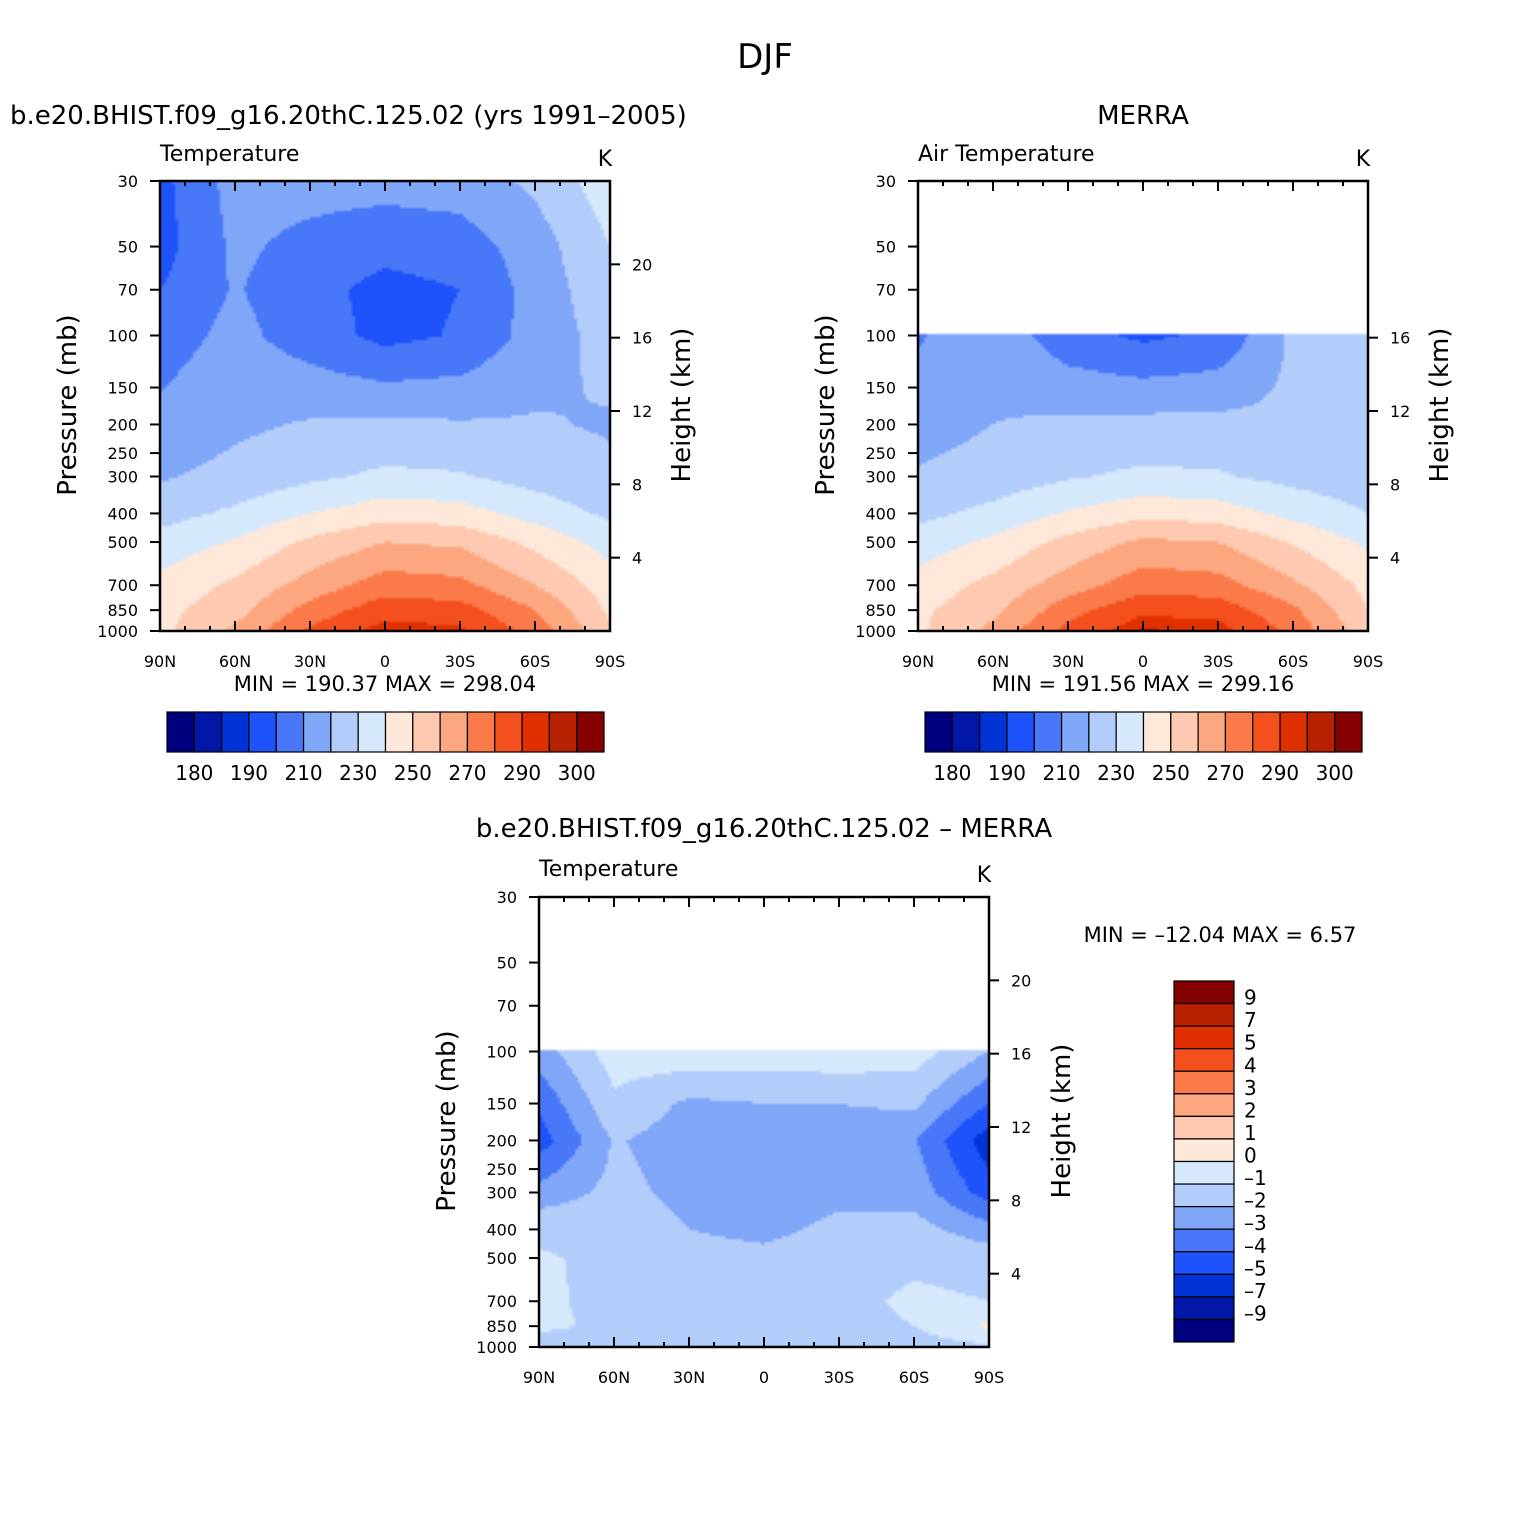 The height and width of the screenshot is (1530, 1530). I want to click on colorbar-label: 210, so click(303, 773).